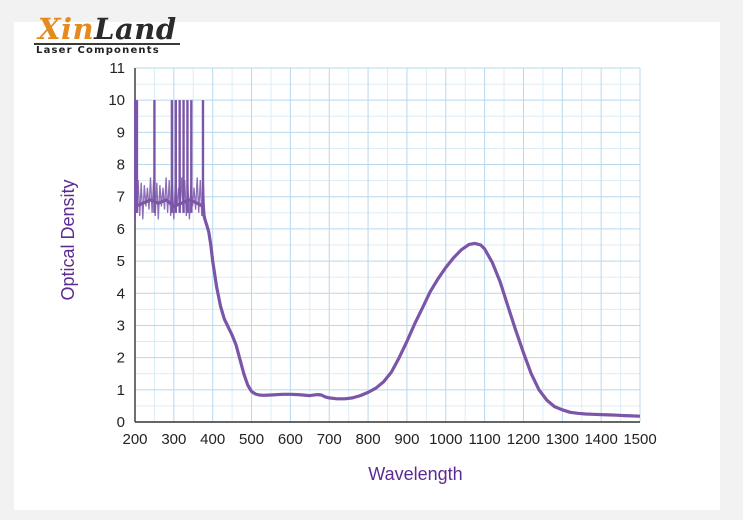 This screenshot has width=743, height=520. I want to click on y-tick-label: 2, so click(121, 358).